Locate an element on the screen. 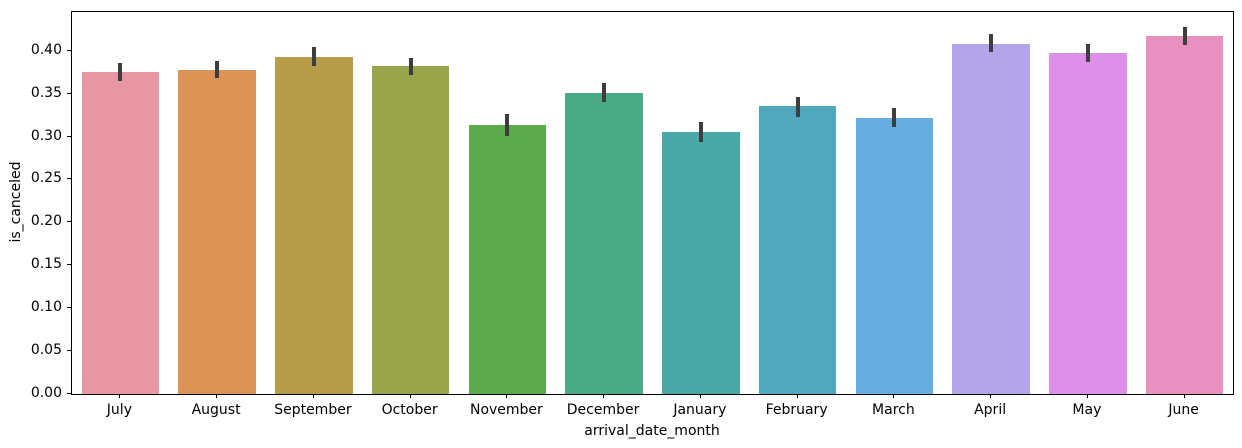  x-tick-label: September is located at coordinates (313, 410).